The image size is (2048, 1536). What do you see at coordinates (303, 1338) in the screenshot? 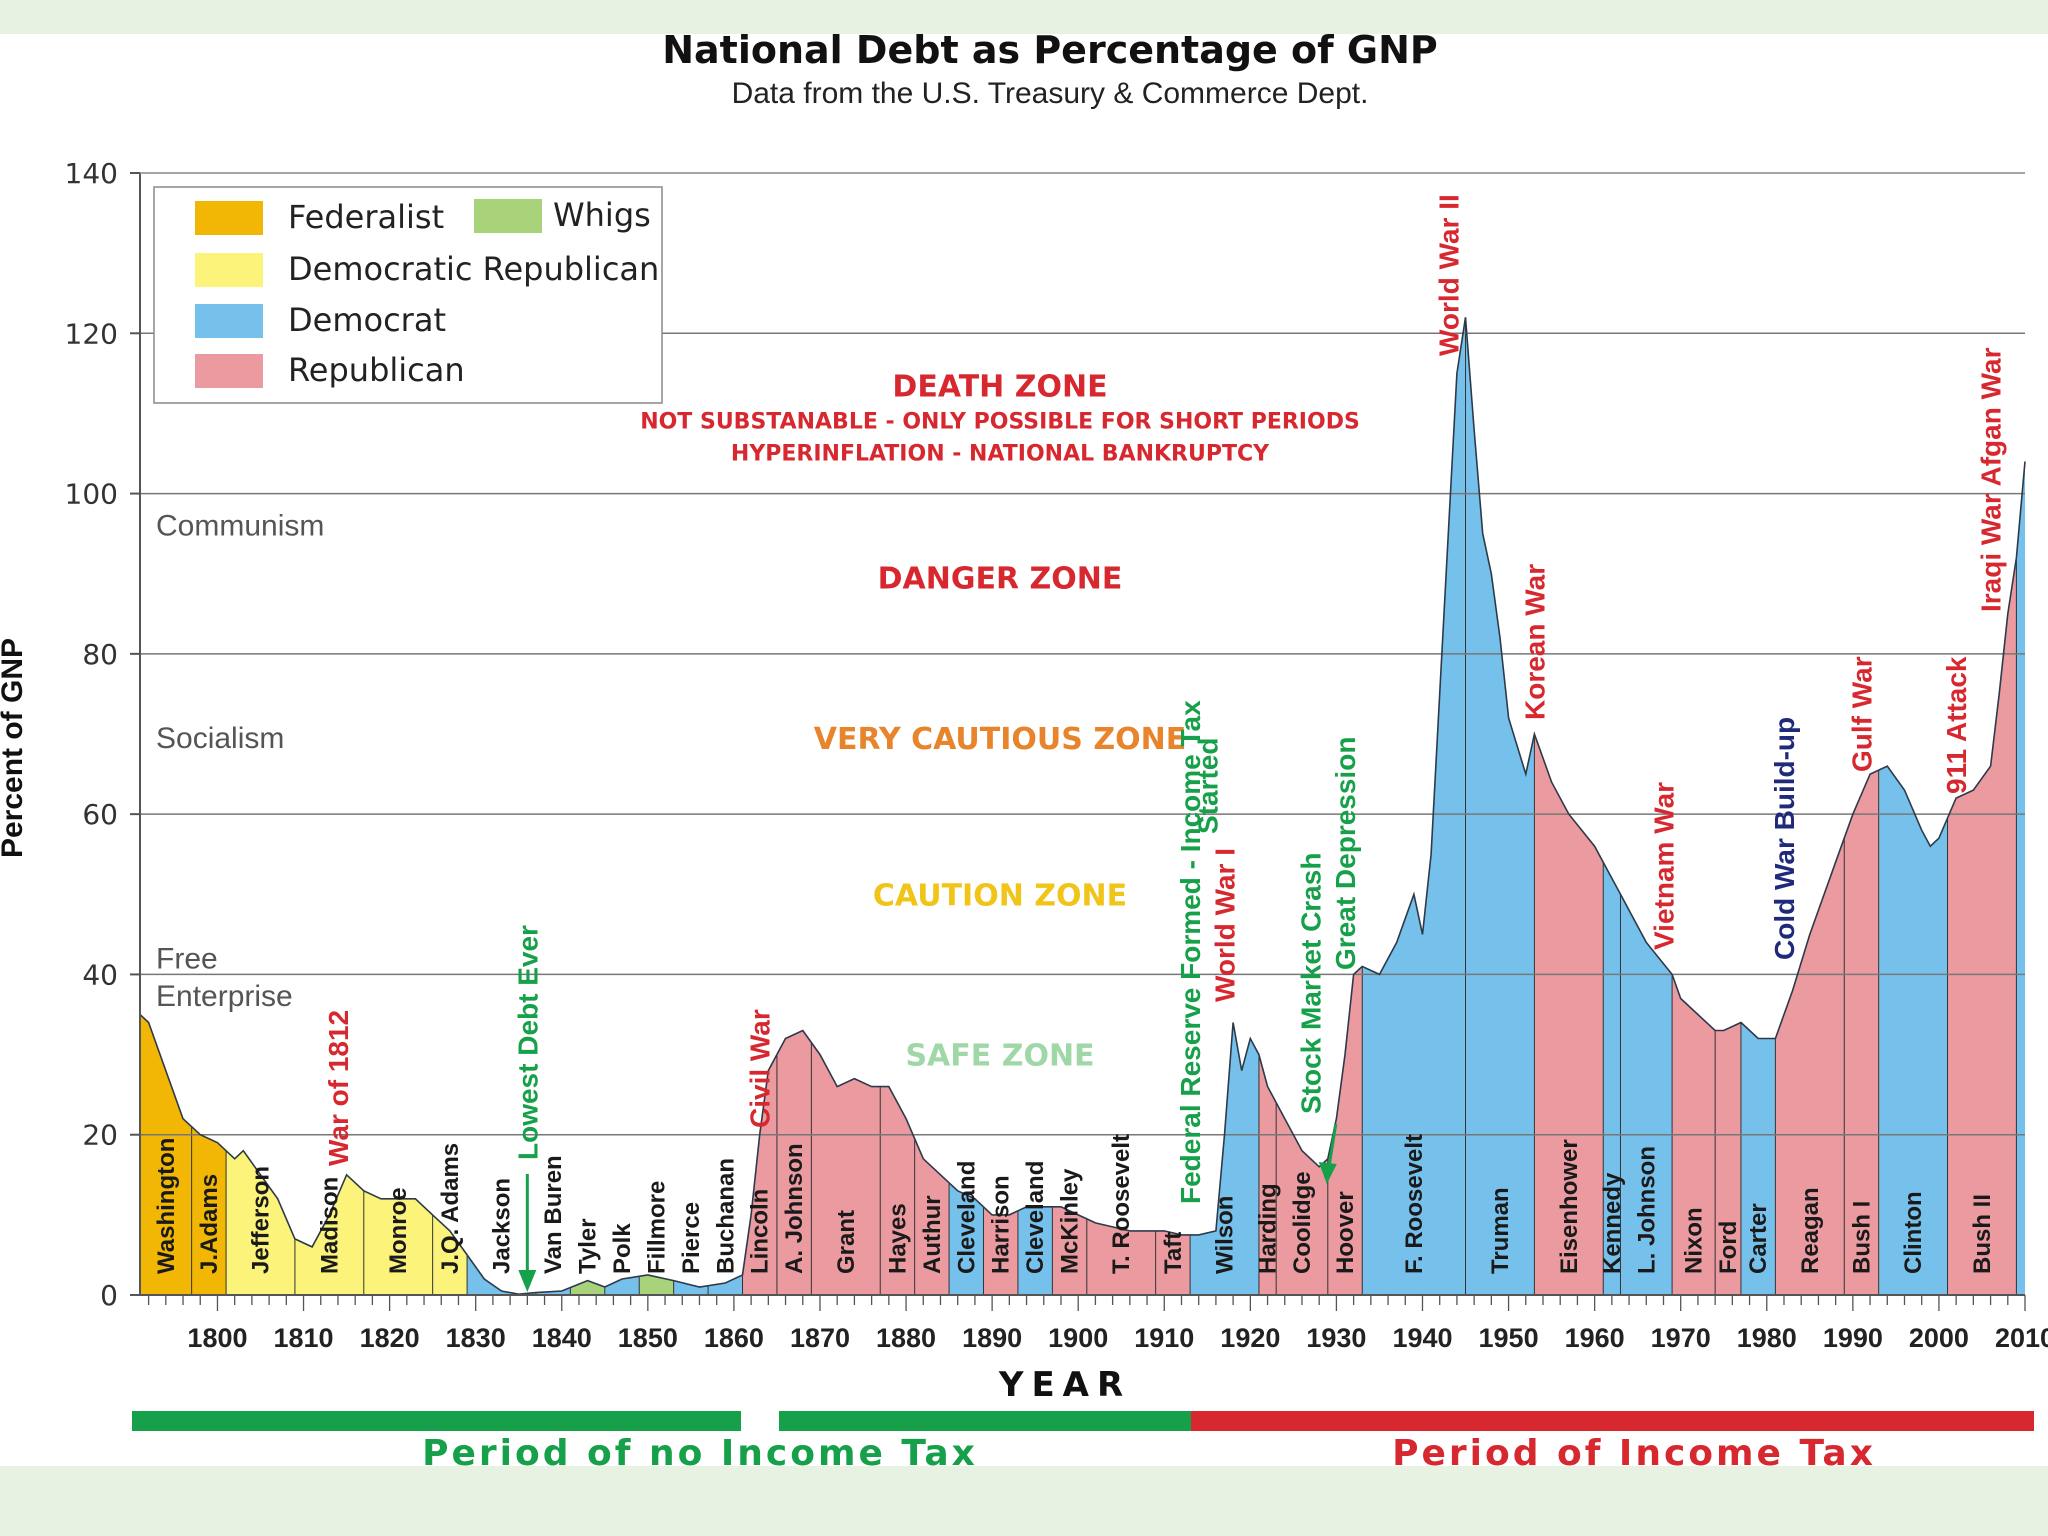
I see `x-tick-label-1810: 1810` at bounding box center [303, 1338].